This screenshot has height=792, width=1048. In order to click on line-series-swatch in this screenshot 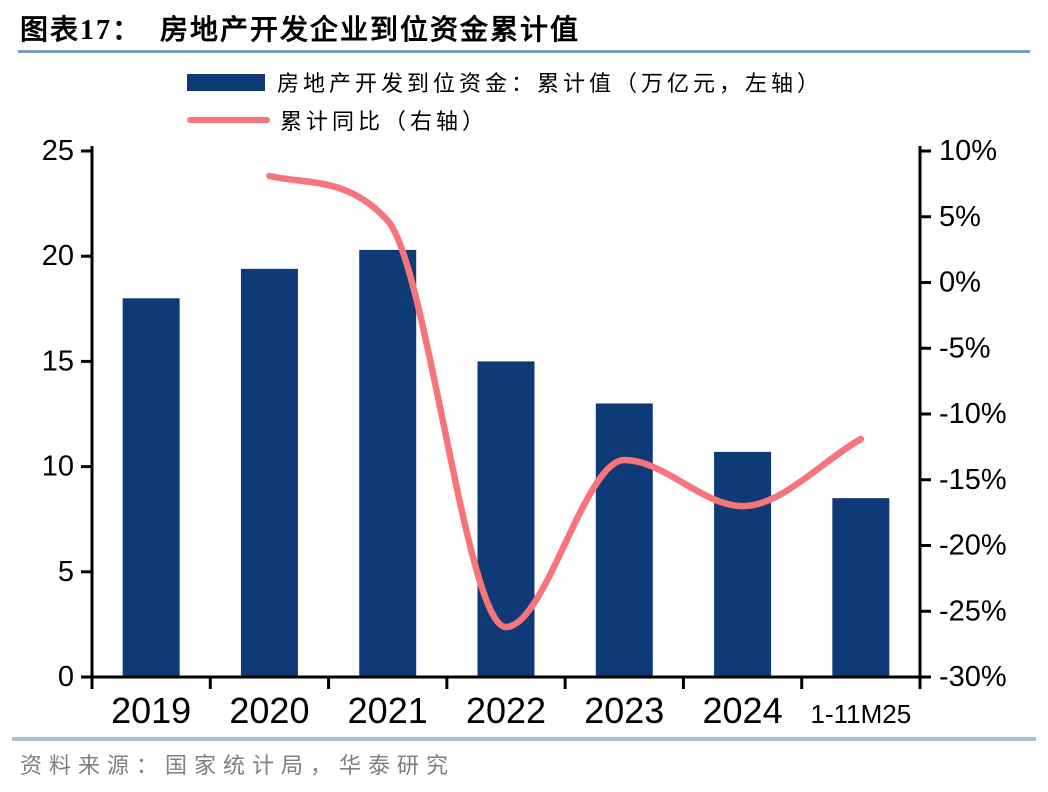, I will do `click(228, 120)`.